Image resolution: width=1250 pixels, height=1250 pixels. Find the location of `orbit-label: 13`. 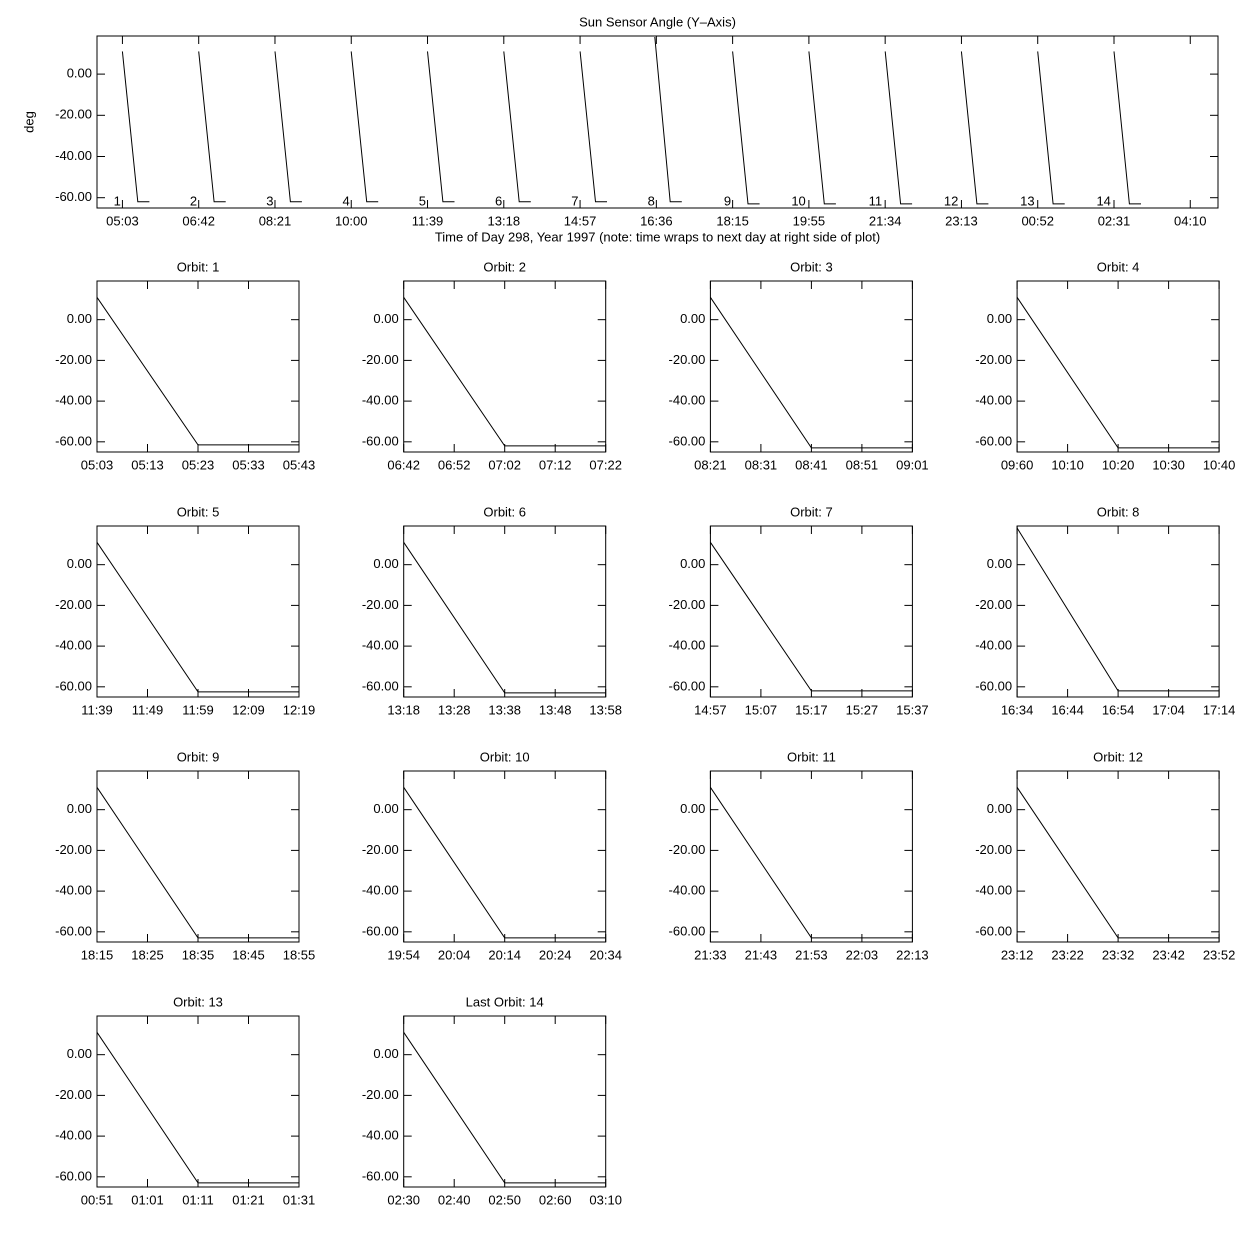

orbit-label: 13 is located at coordinates (1027, 200).